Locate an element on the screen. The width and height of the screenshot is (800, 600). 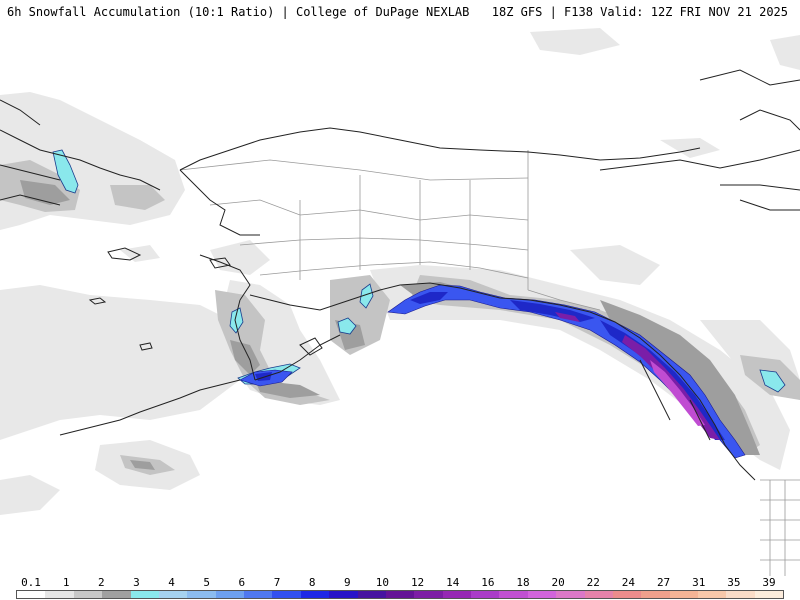
colorbar-legend: 0.1 1 2 3 4 5 6 7 8 9 10 12 14 16 18 20 22 24 27 31 35 39 is located at coordinates (400, 588).